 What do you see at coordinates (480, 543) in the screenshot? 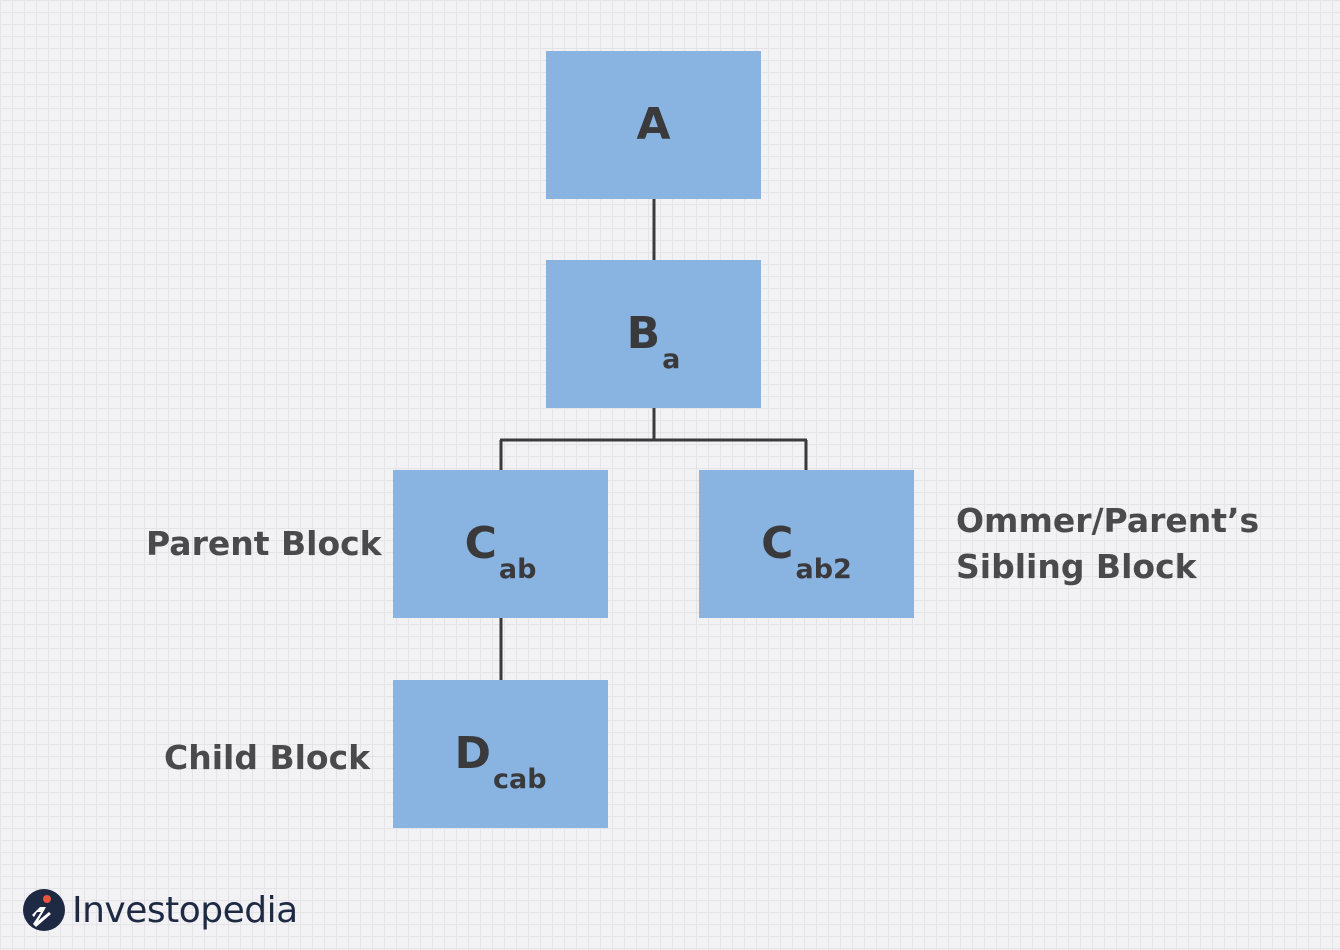
I see `block-c-parent-letter: C` at bounding box center [480, 543].